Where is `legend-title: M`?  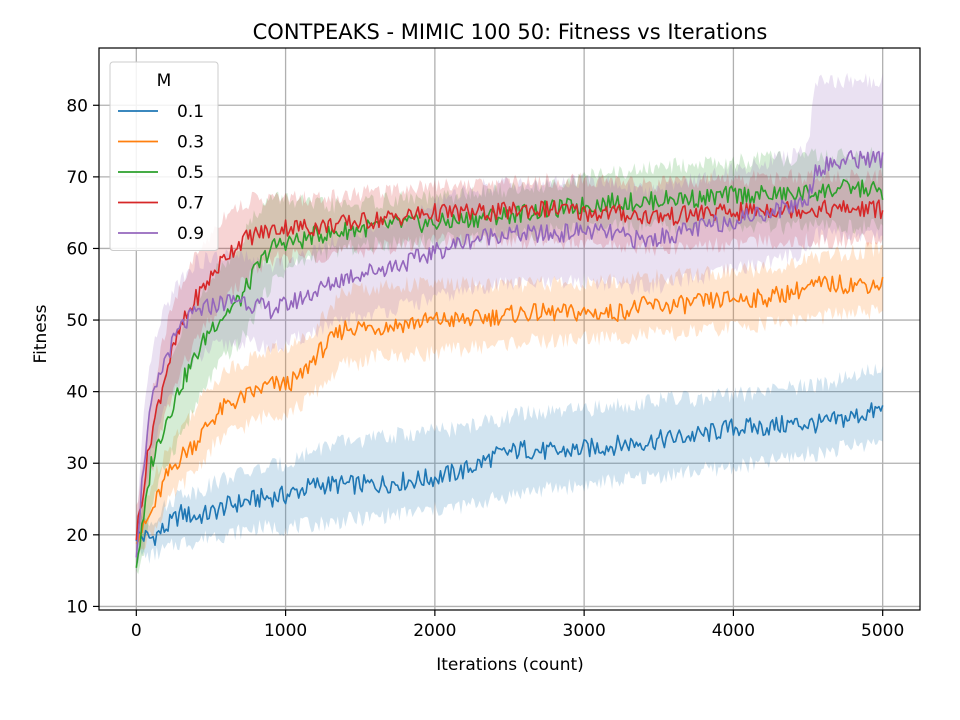
legend-title: M is located at coordinates (164, 81).